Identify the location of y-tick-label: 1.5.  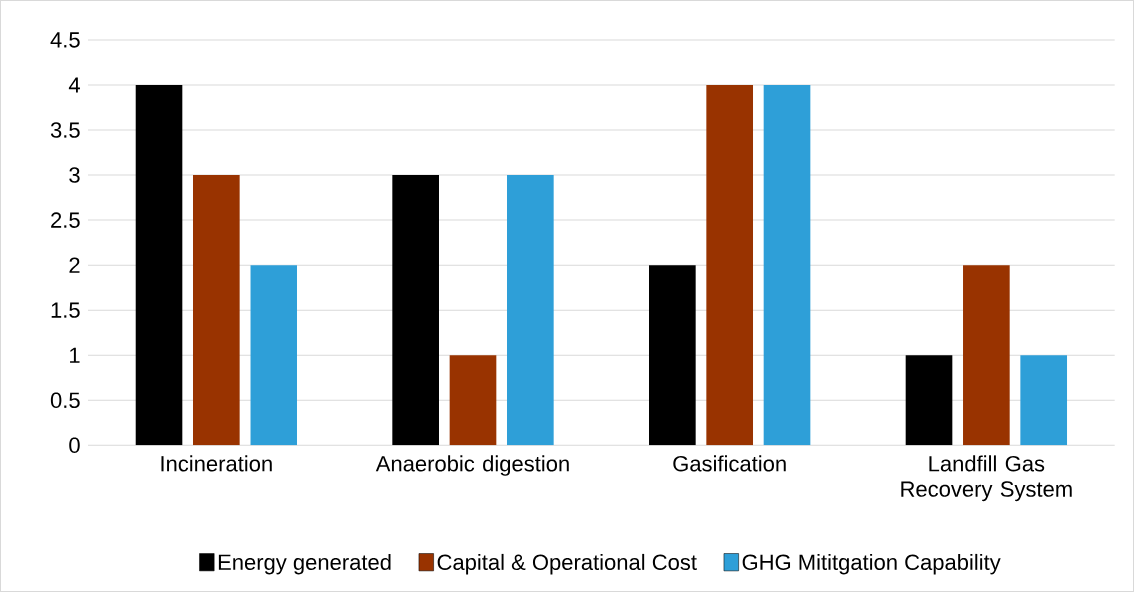
(65, 310).